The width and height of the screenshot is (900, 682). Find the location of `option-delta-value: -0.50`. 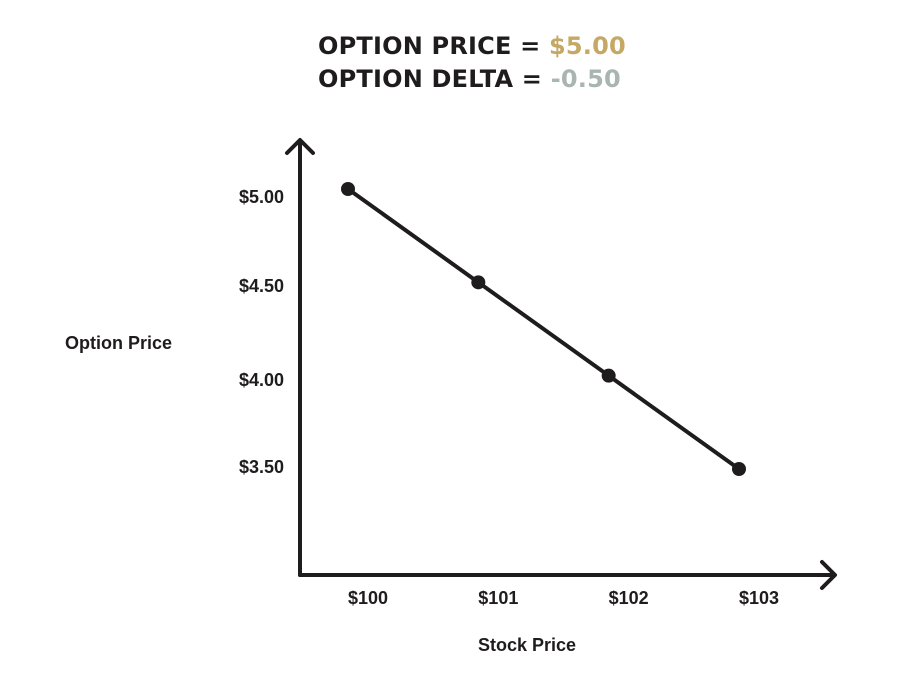

option-delta-value: -0.50 is located at coordinates (585, 79).